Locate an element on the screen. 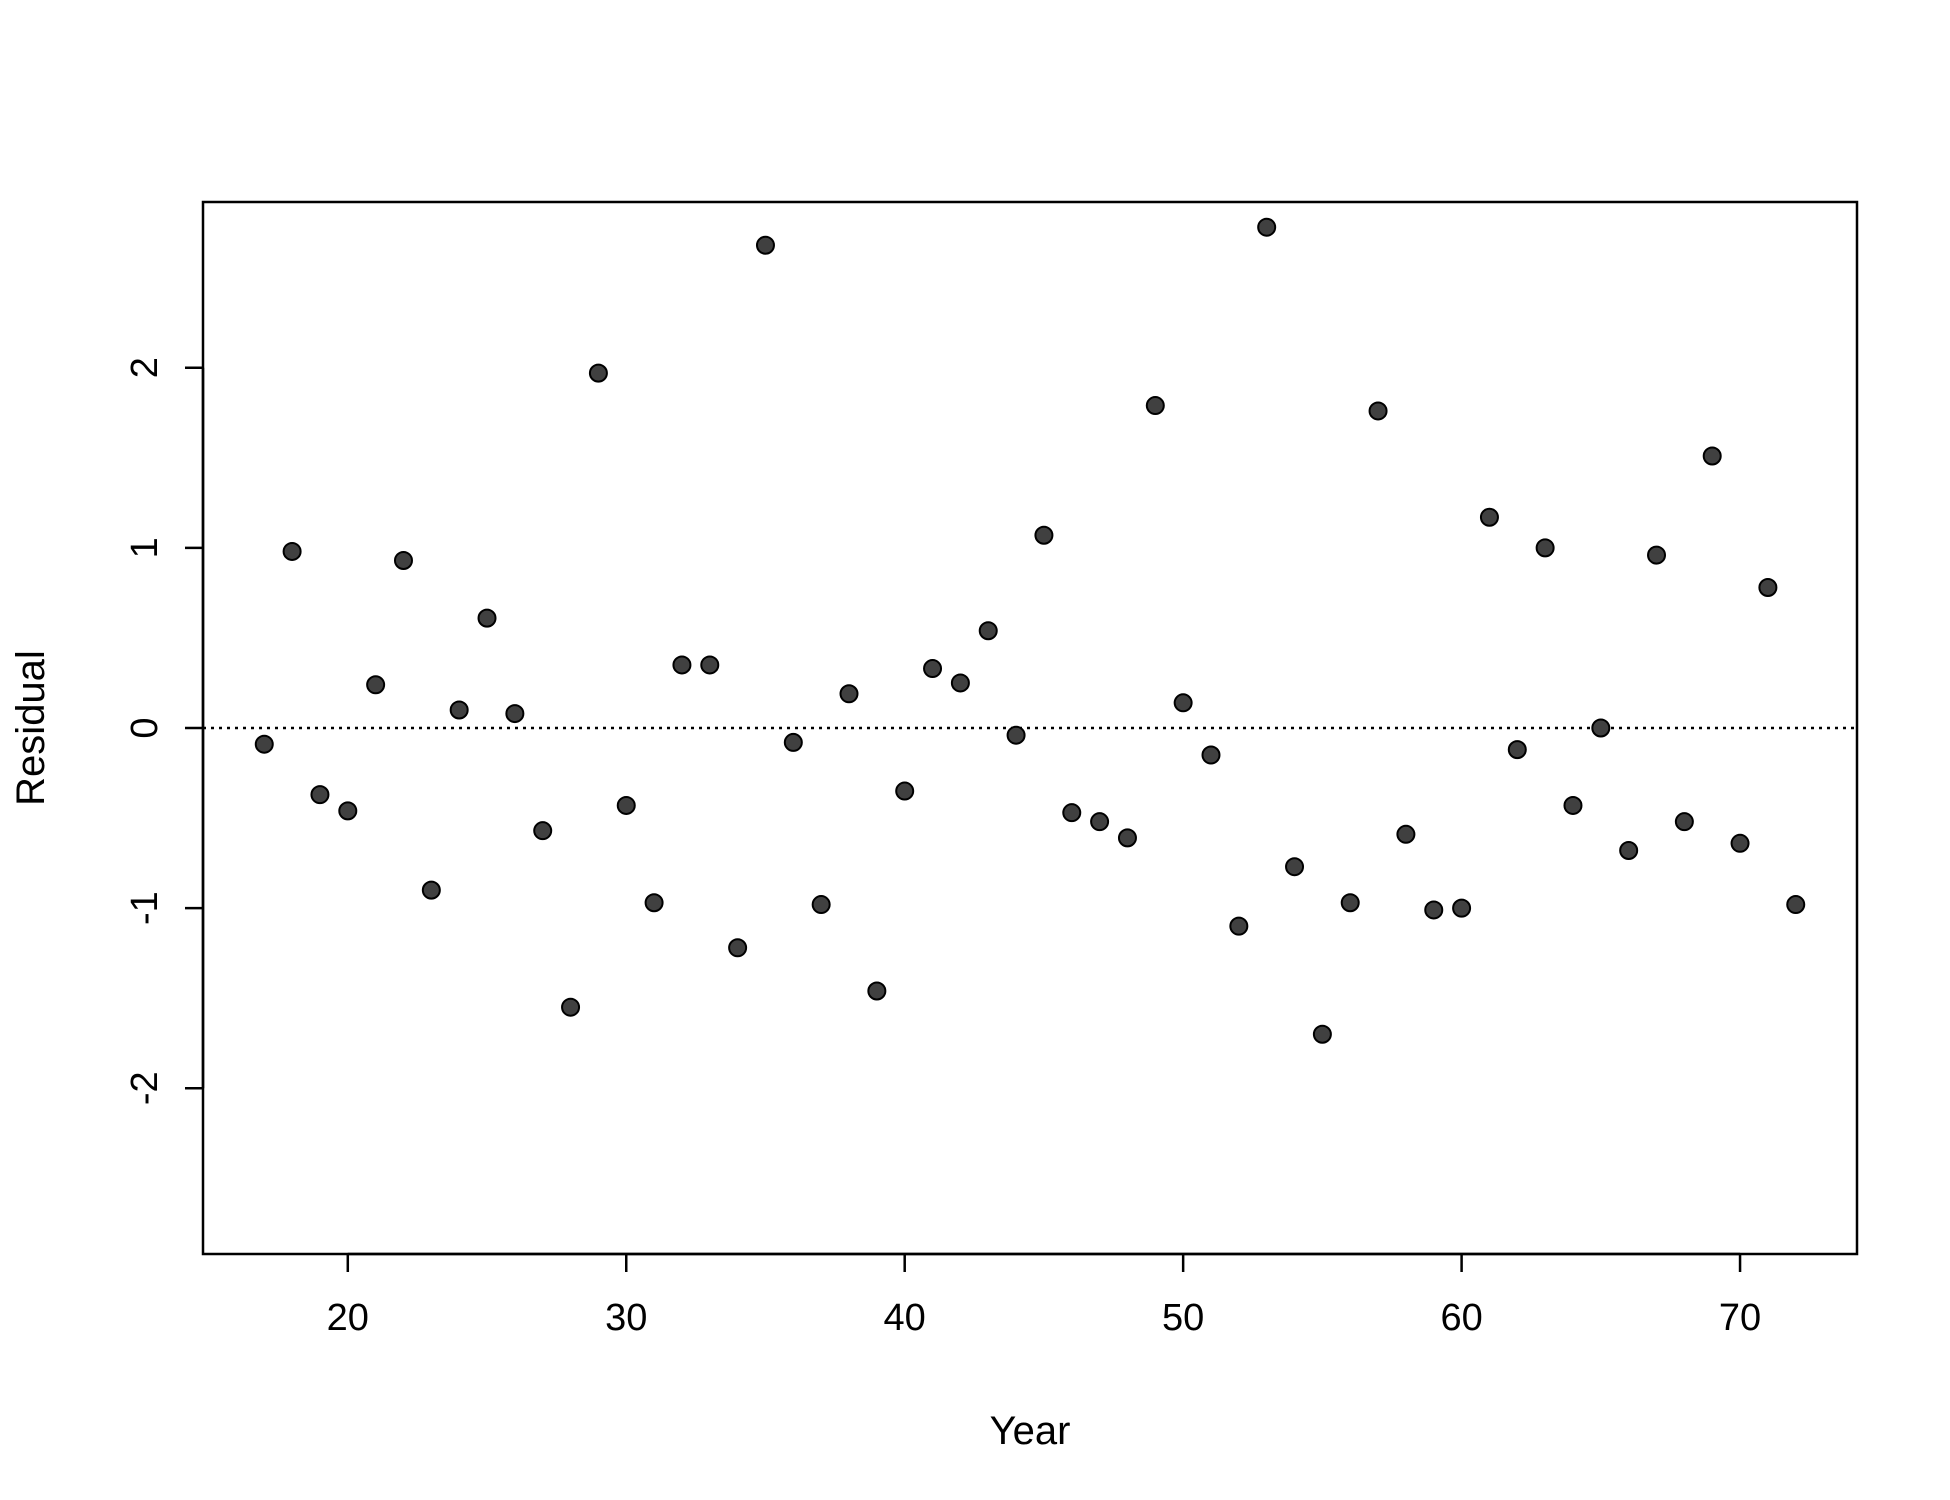 The image size is (1950, 1500). x-tick-label: 30 is located at coordinates (626, 1318).